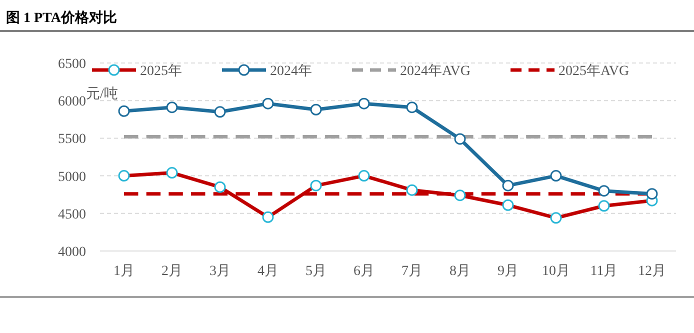 The width and height of the screenshot is (694, 333). Describe the element at coordinates (652, 271) in the screenshot. I see `x-tick-label: 12月` at that location.